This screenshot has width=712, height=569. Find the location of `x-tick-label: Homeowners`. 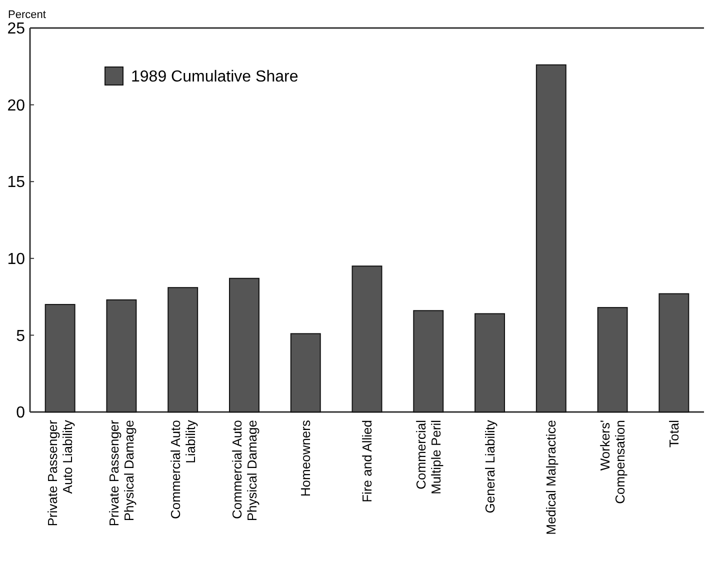

x-tick-label: Homeowners is located at coordinates (306, 458).